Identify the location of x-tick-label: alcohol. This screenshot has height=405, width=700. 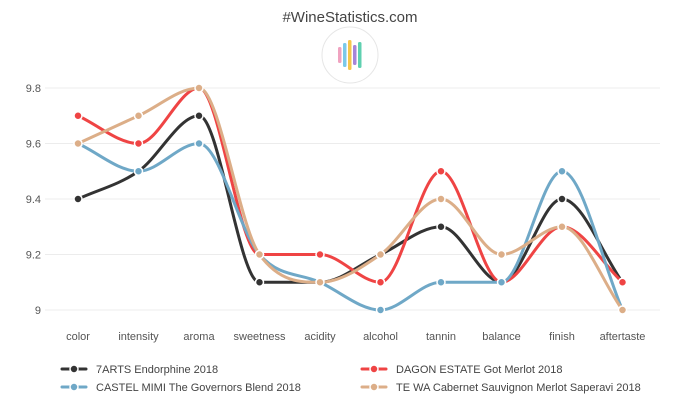
(380, 337).